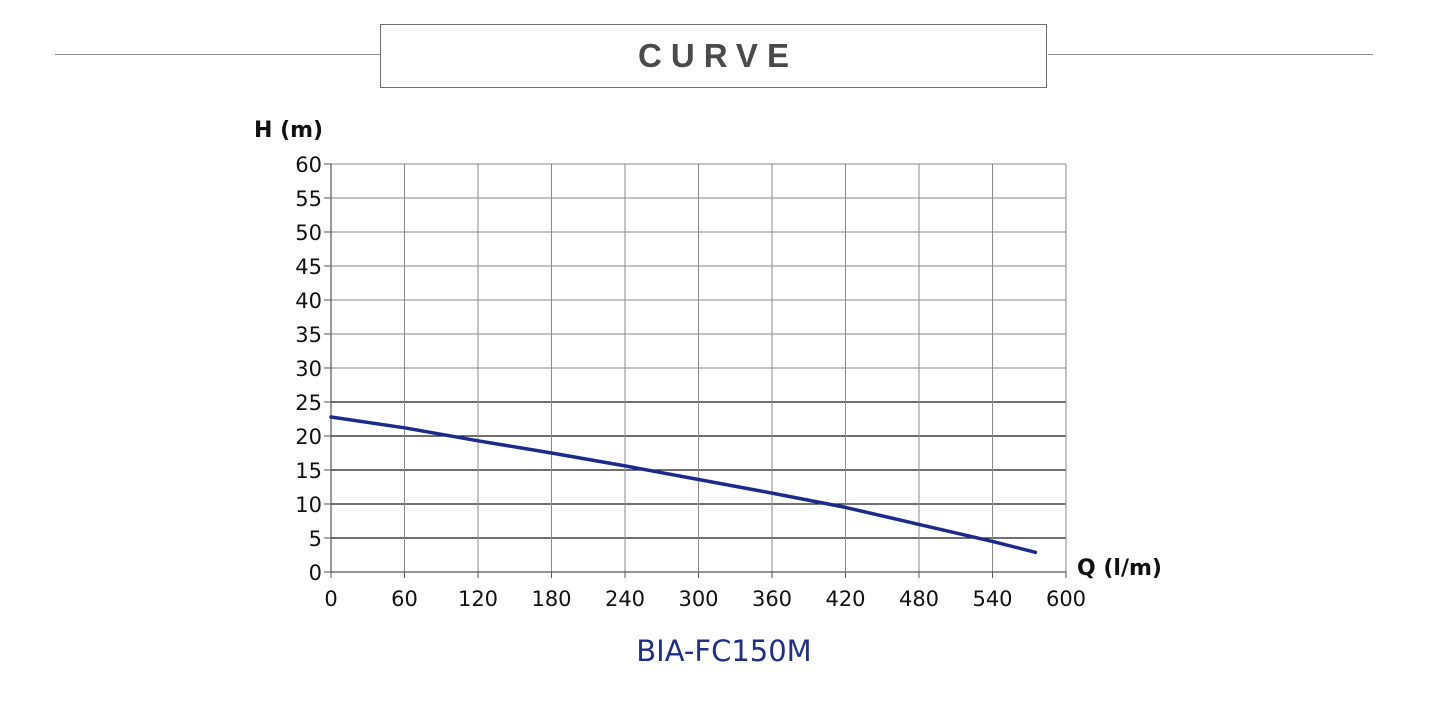 This screenshot has height=701, width=1445. What do you see at coordinates (288, 130) in the screenshot?
I see `y-axis-title: H (m)` at bounding box center [288, 130].